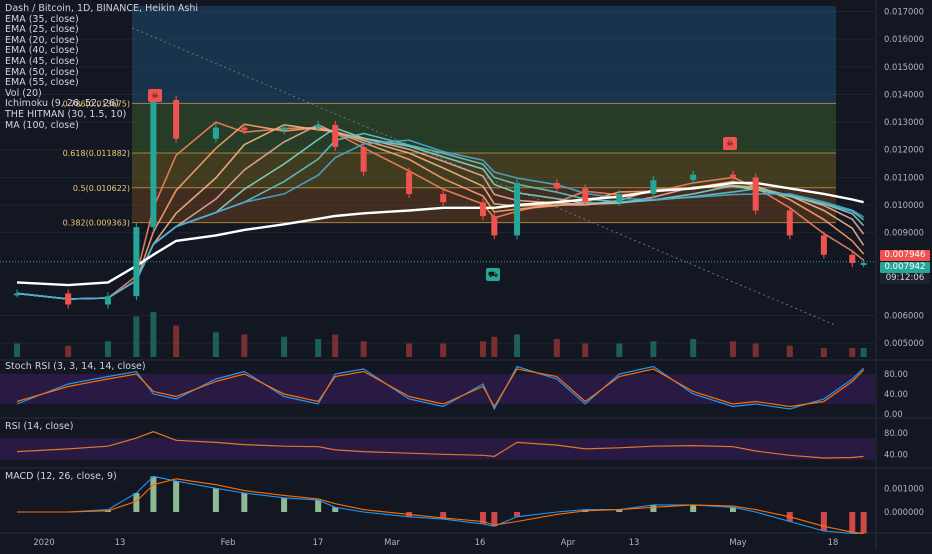  I want to click on stoch-rsi-label: Stoch RSI (3, 3, 14, 14, close), so click(75, 366).